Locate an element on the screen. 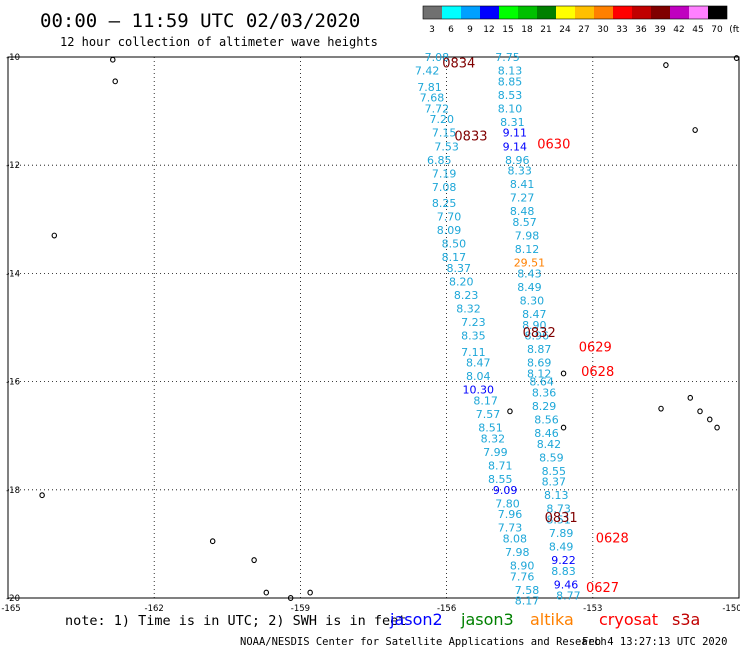  wave-height-value: 8.77 is located at coordinates (568, 595).